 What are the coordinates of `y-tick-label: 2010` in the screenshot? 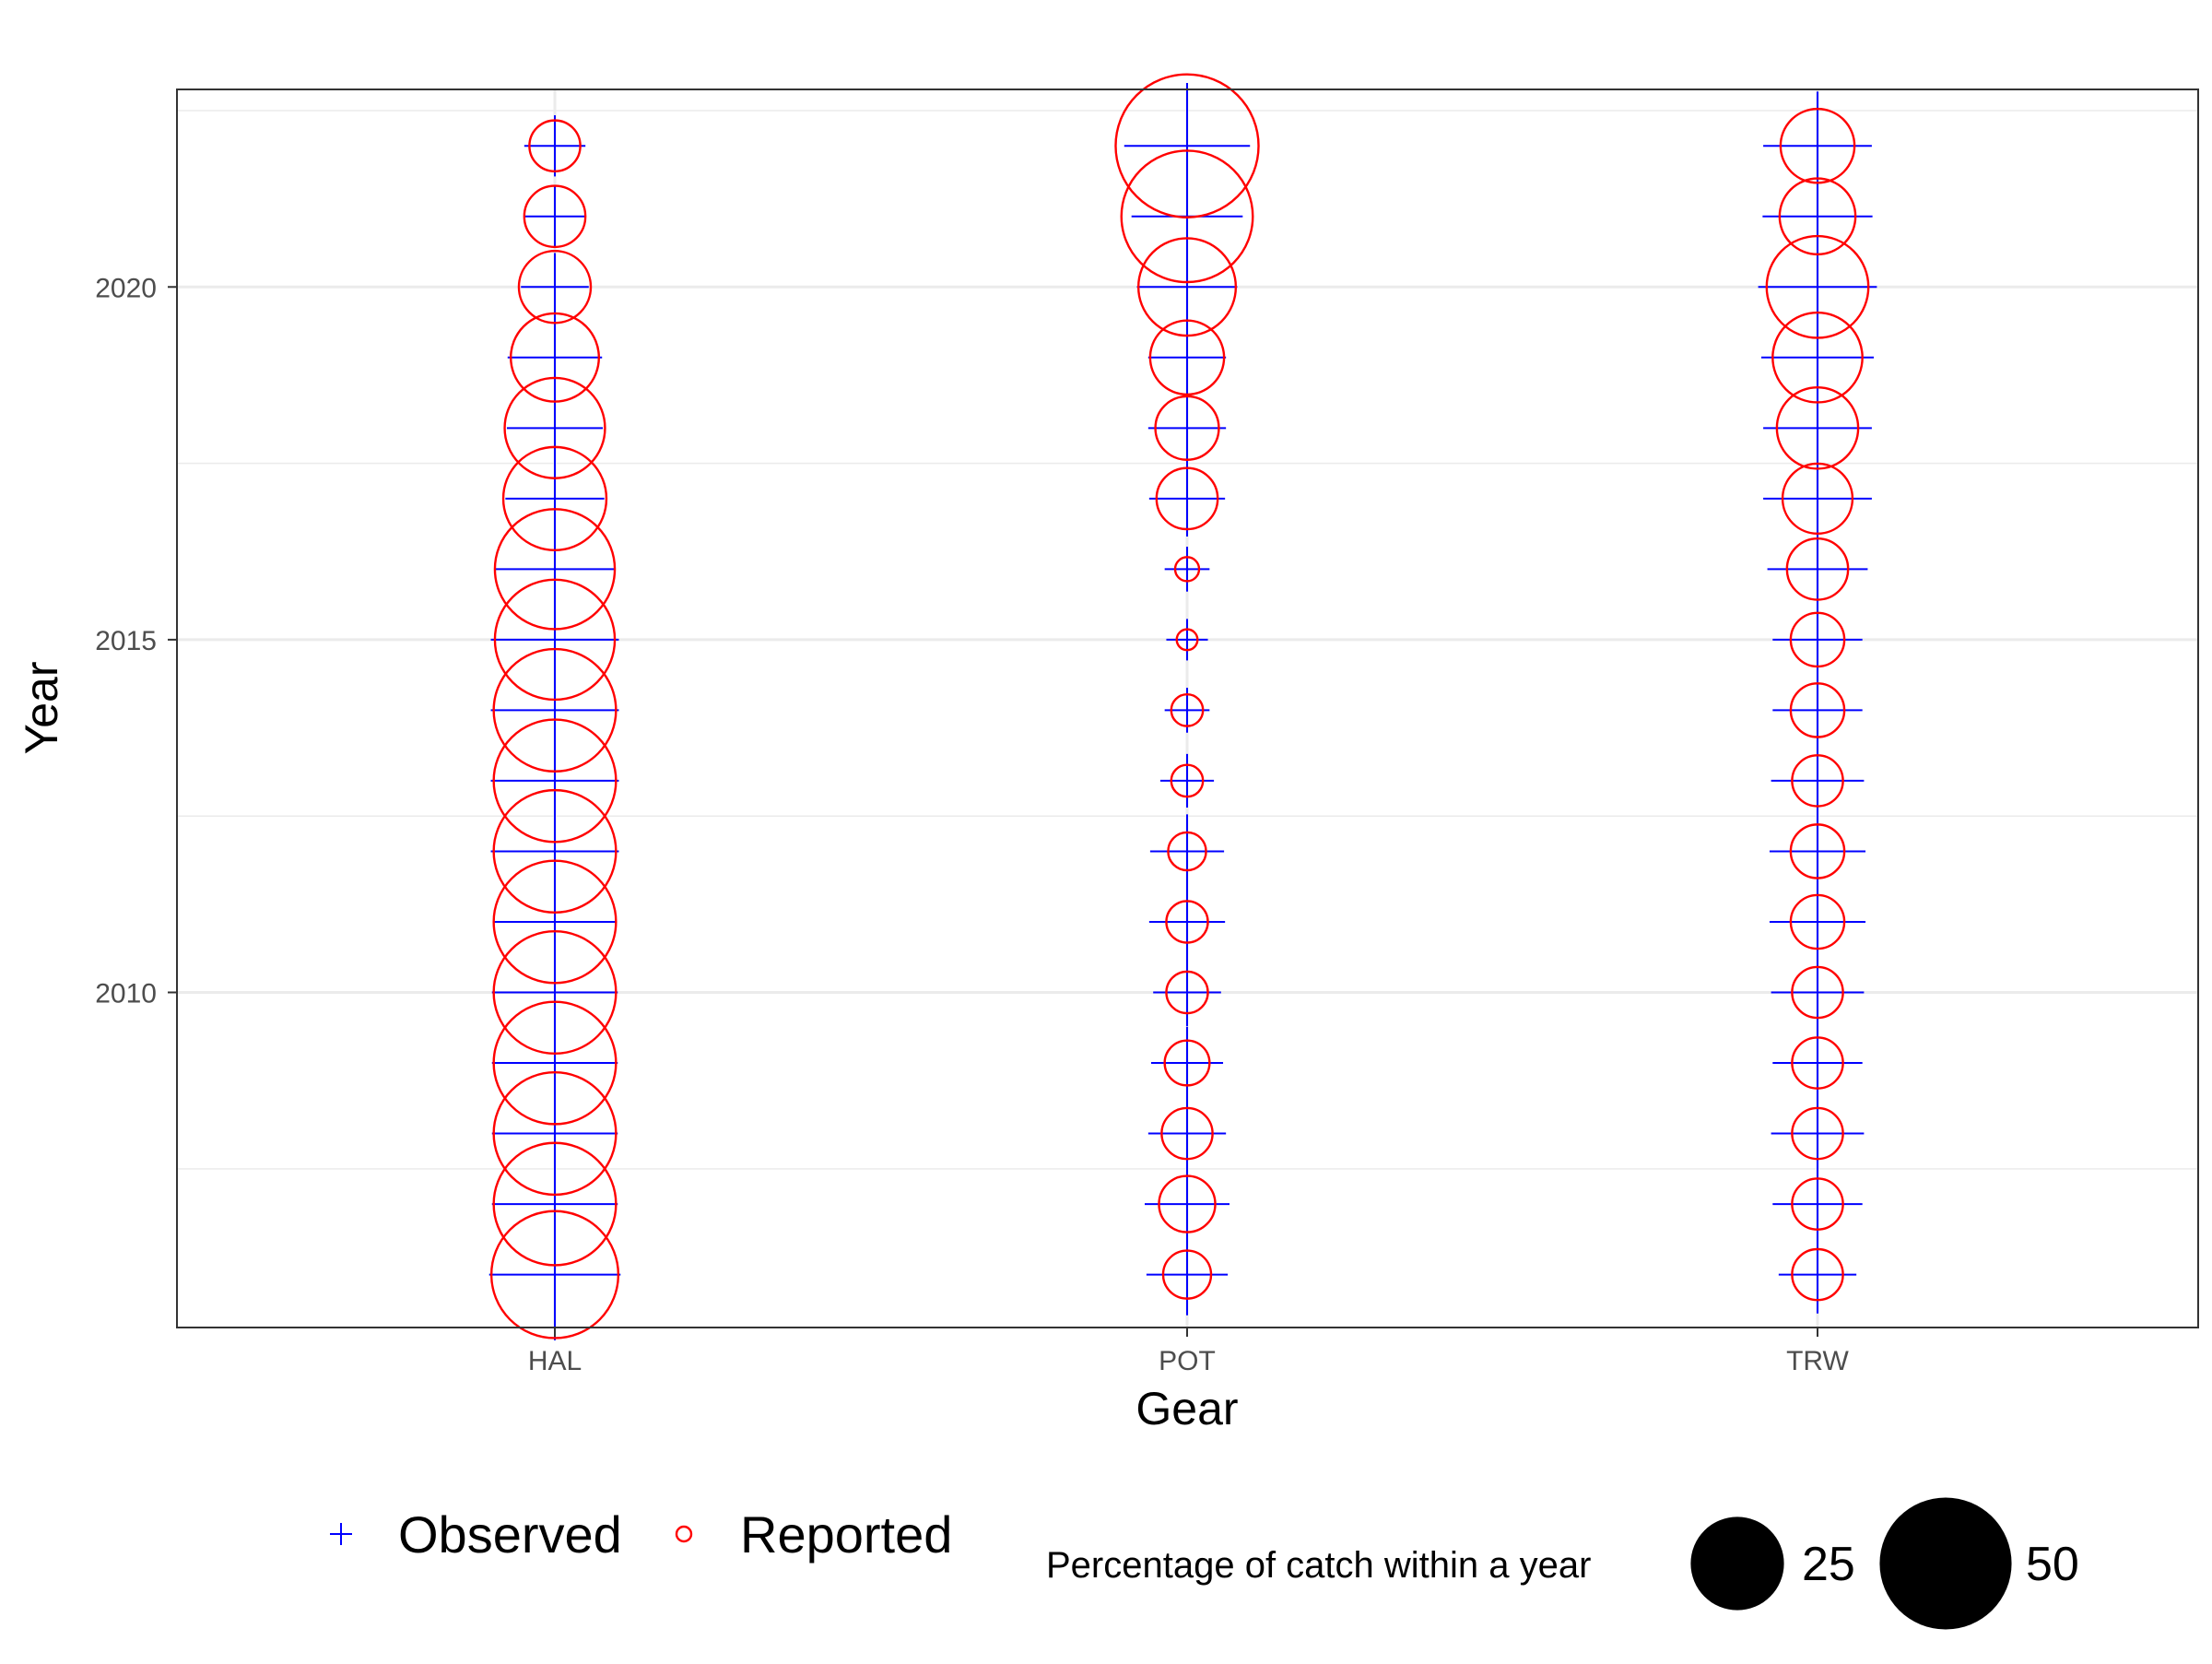 It's located at (126, 994).